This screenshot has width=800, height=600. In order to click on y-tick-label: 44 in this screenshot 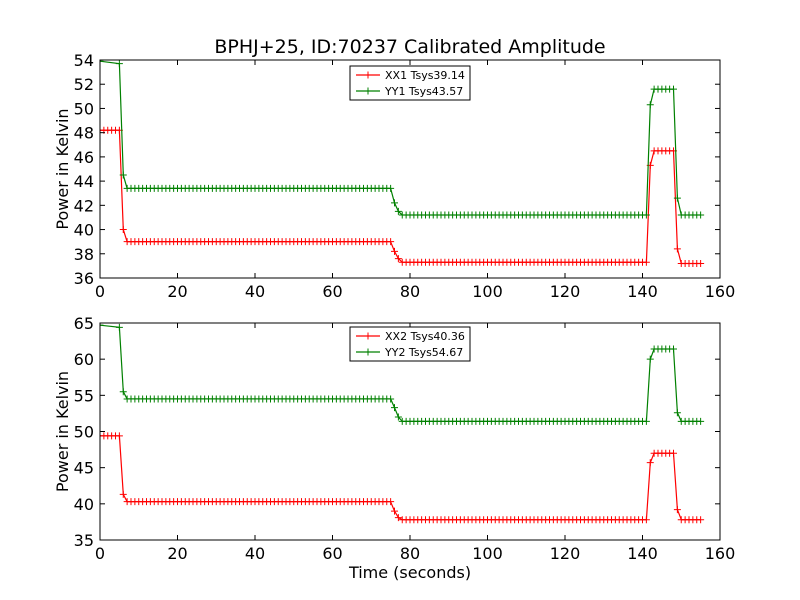, I will do `click(84, 181)`.